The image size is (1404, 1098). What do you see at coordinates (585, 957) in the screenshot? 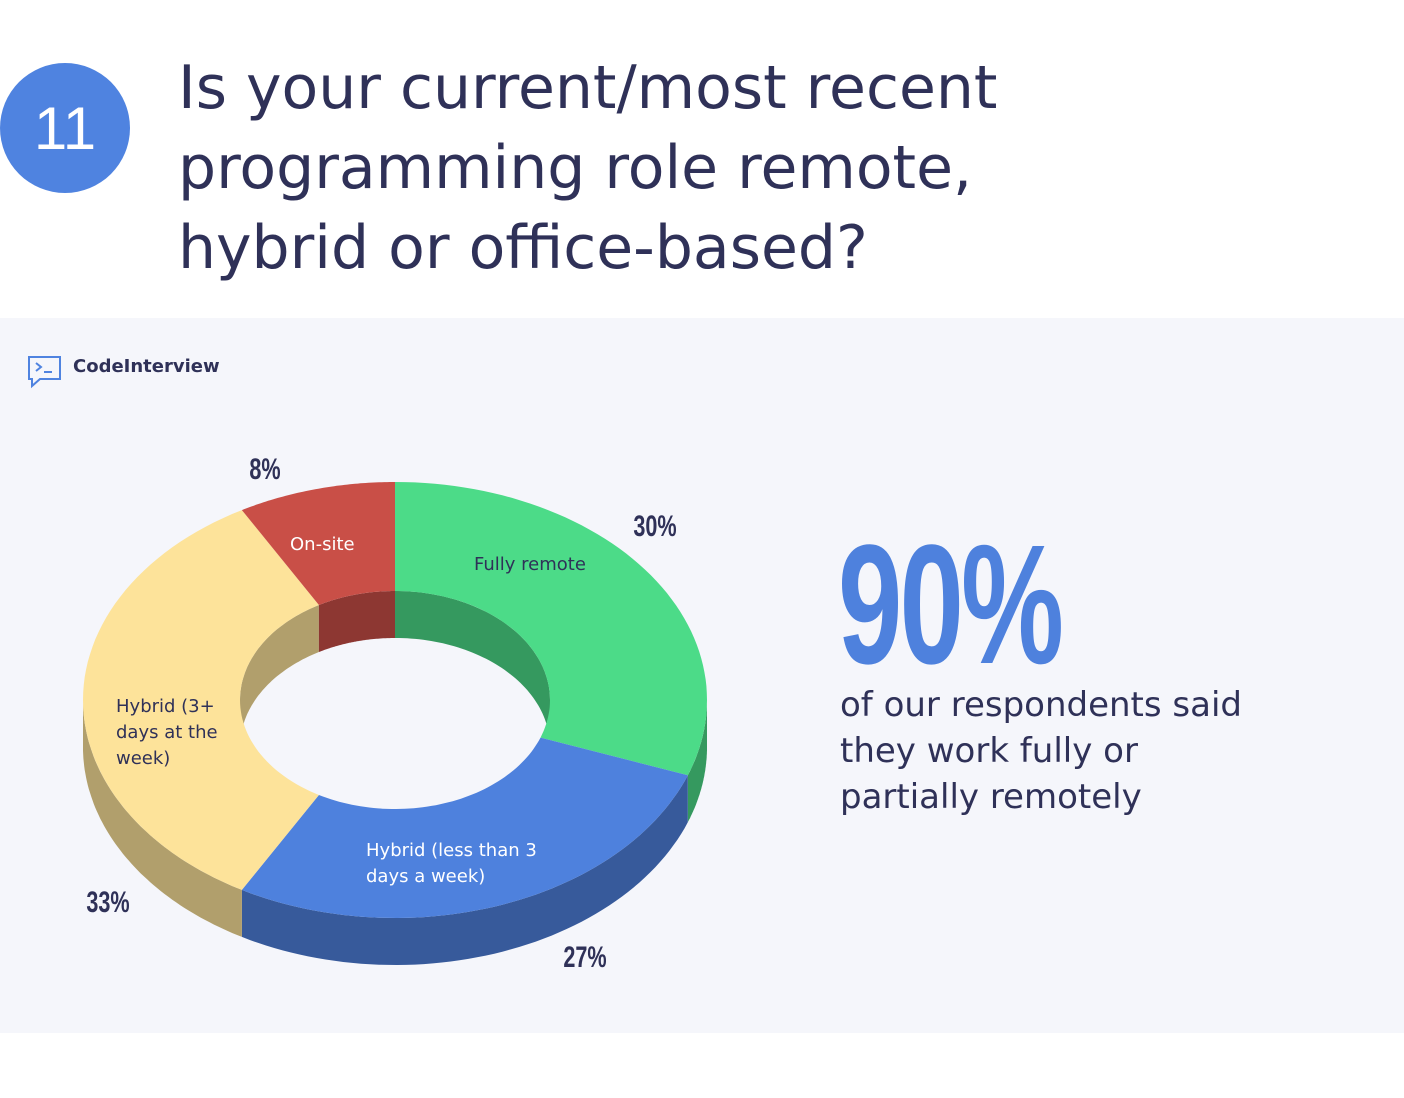
I see `value-label: 27%` at bounding box center [585, 957].